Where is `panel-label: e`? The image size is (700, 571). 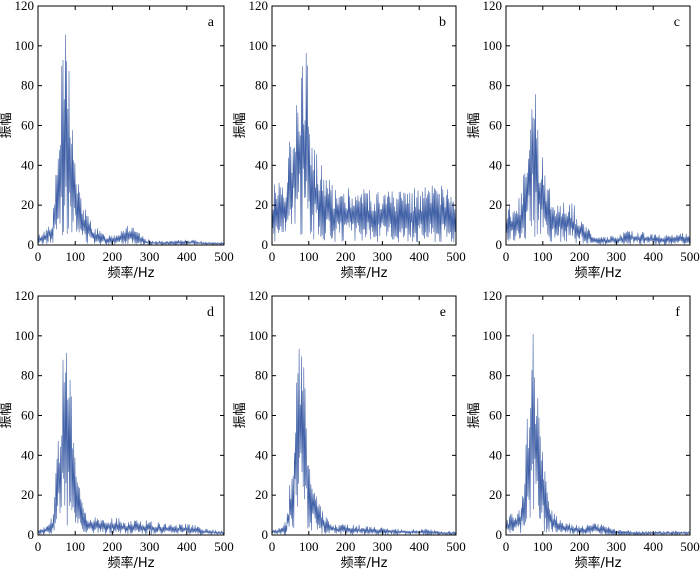
panel-label: e is located at coordinates (443, 312).